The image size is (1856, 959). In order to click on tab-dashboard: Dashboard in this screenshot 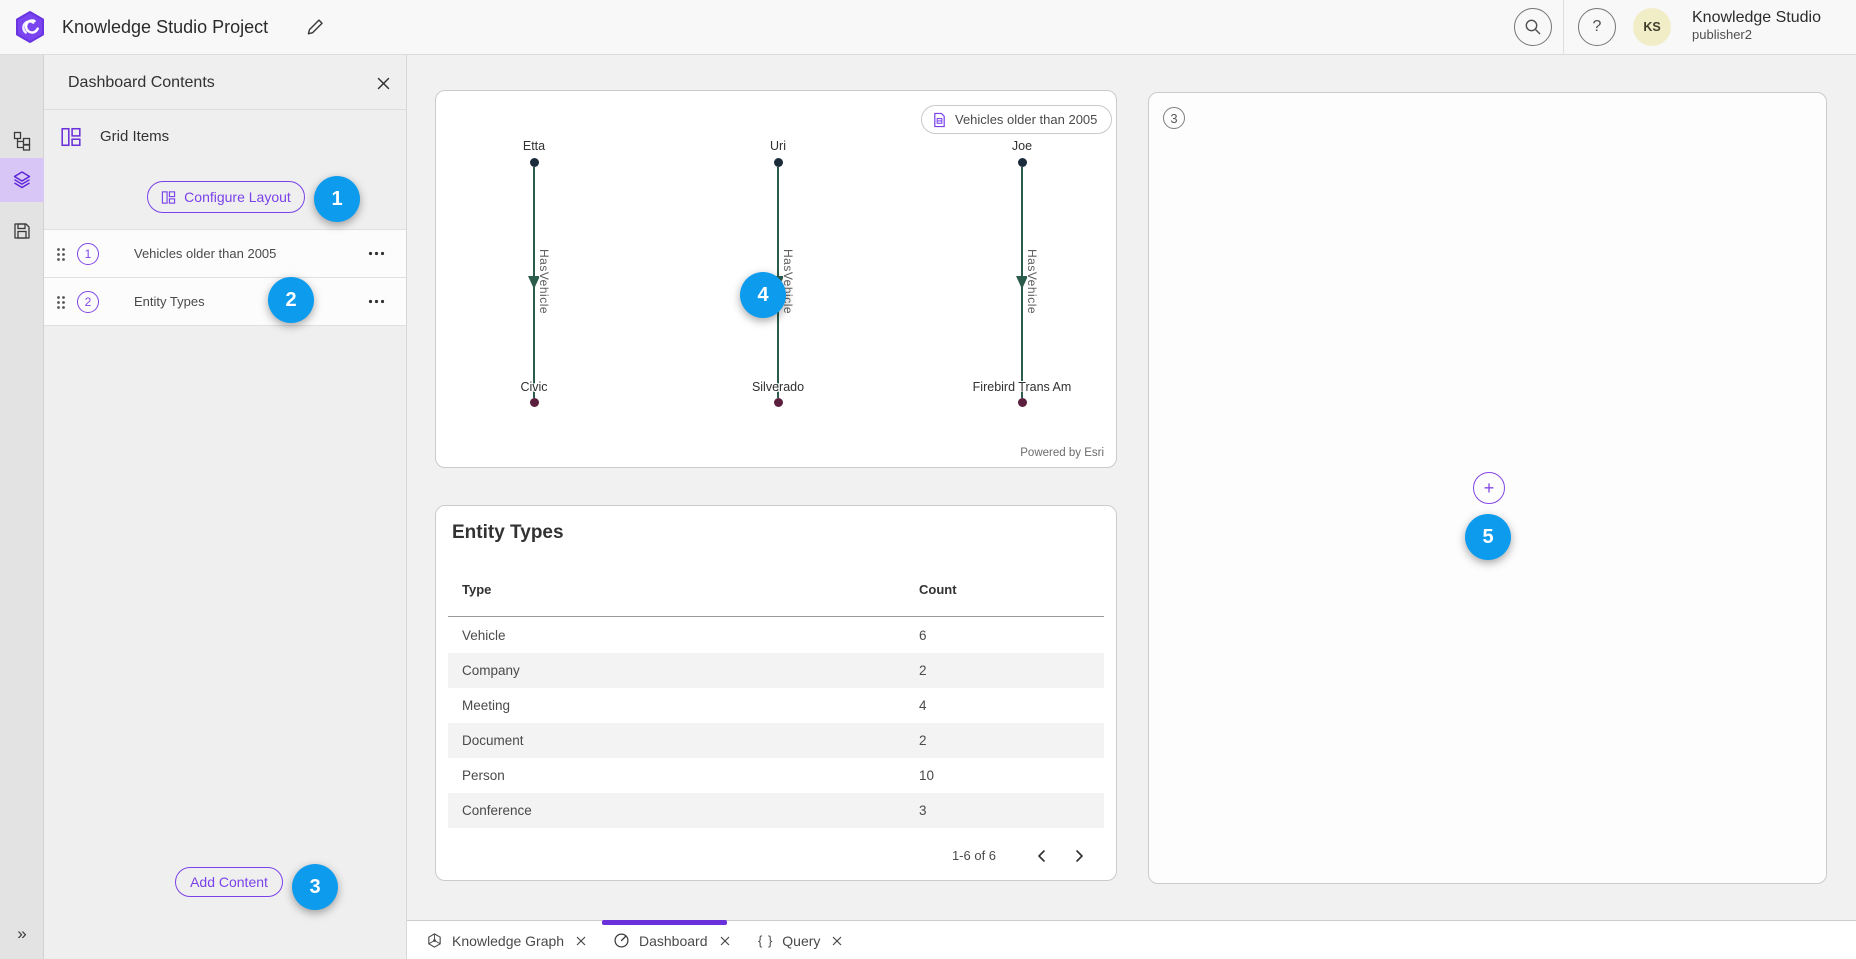, I will do `click(671, 940)`.